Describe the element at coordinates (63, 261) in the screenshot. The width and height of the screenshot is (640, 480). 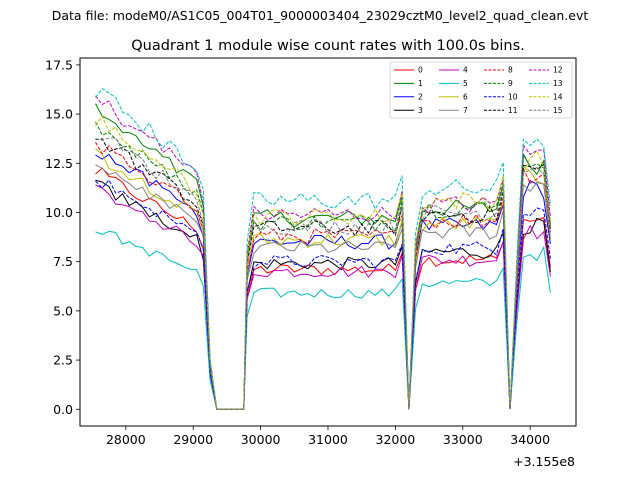
I see `y-tick-label: 7.5` at that location.